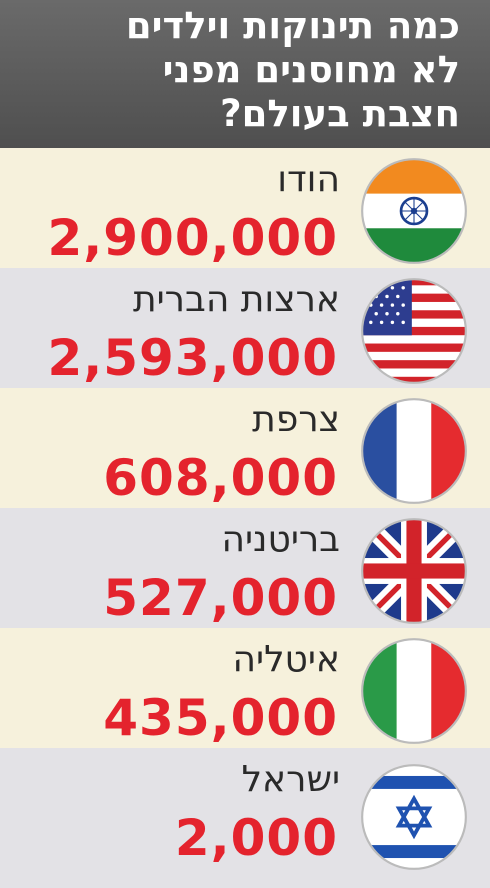 The height and width of the screenshot is (888, 490). What do you see at coordinates (414, 451) in the screenshot?
I see `france-flag-icon` at bounding box center [414, 451].